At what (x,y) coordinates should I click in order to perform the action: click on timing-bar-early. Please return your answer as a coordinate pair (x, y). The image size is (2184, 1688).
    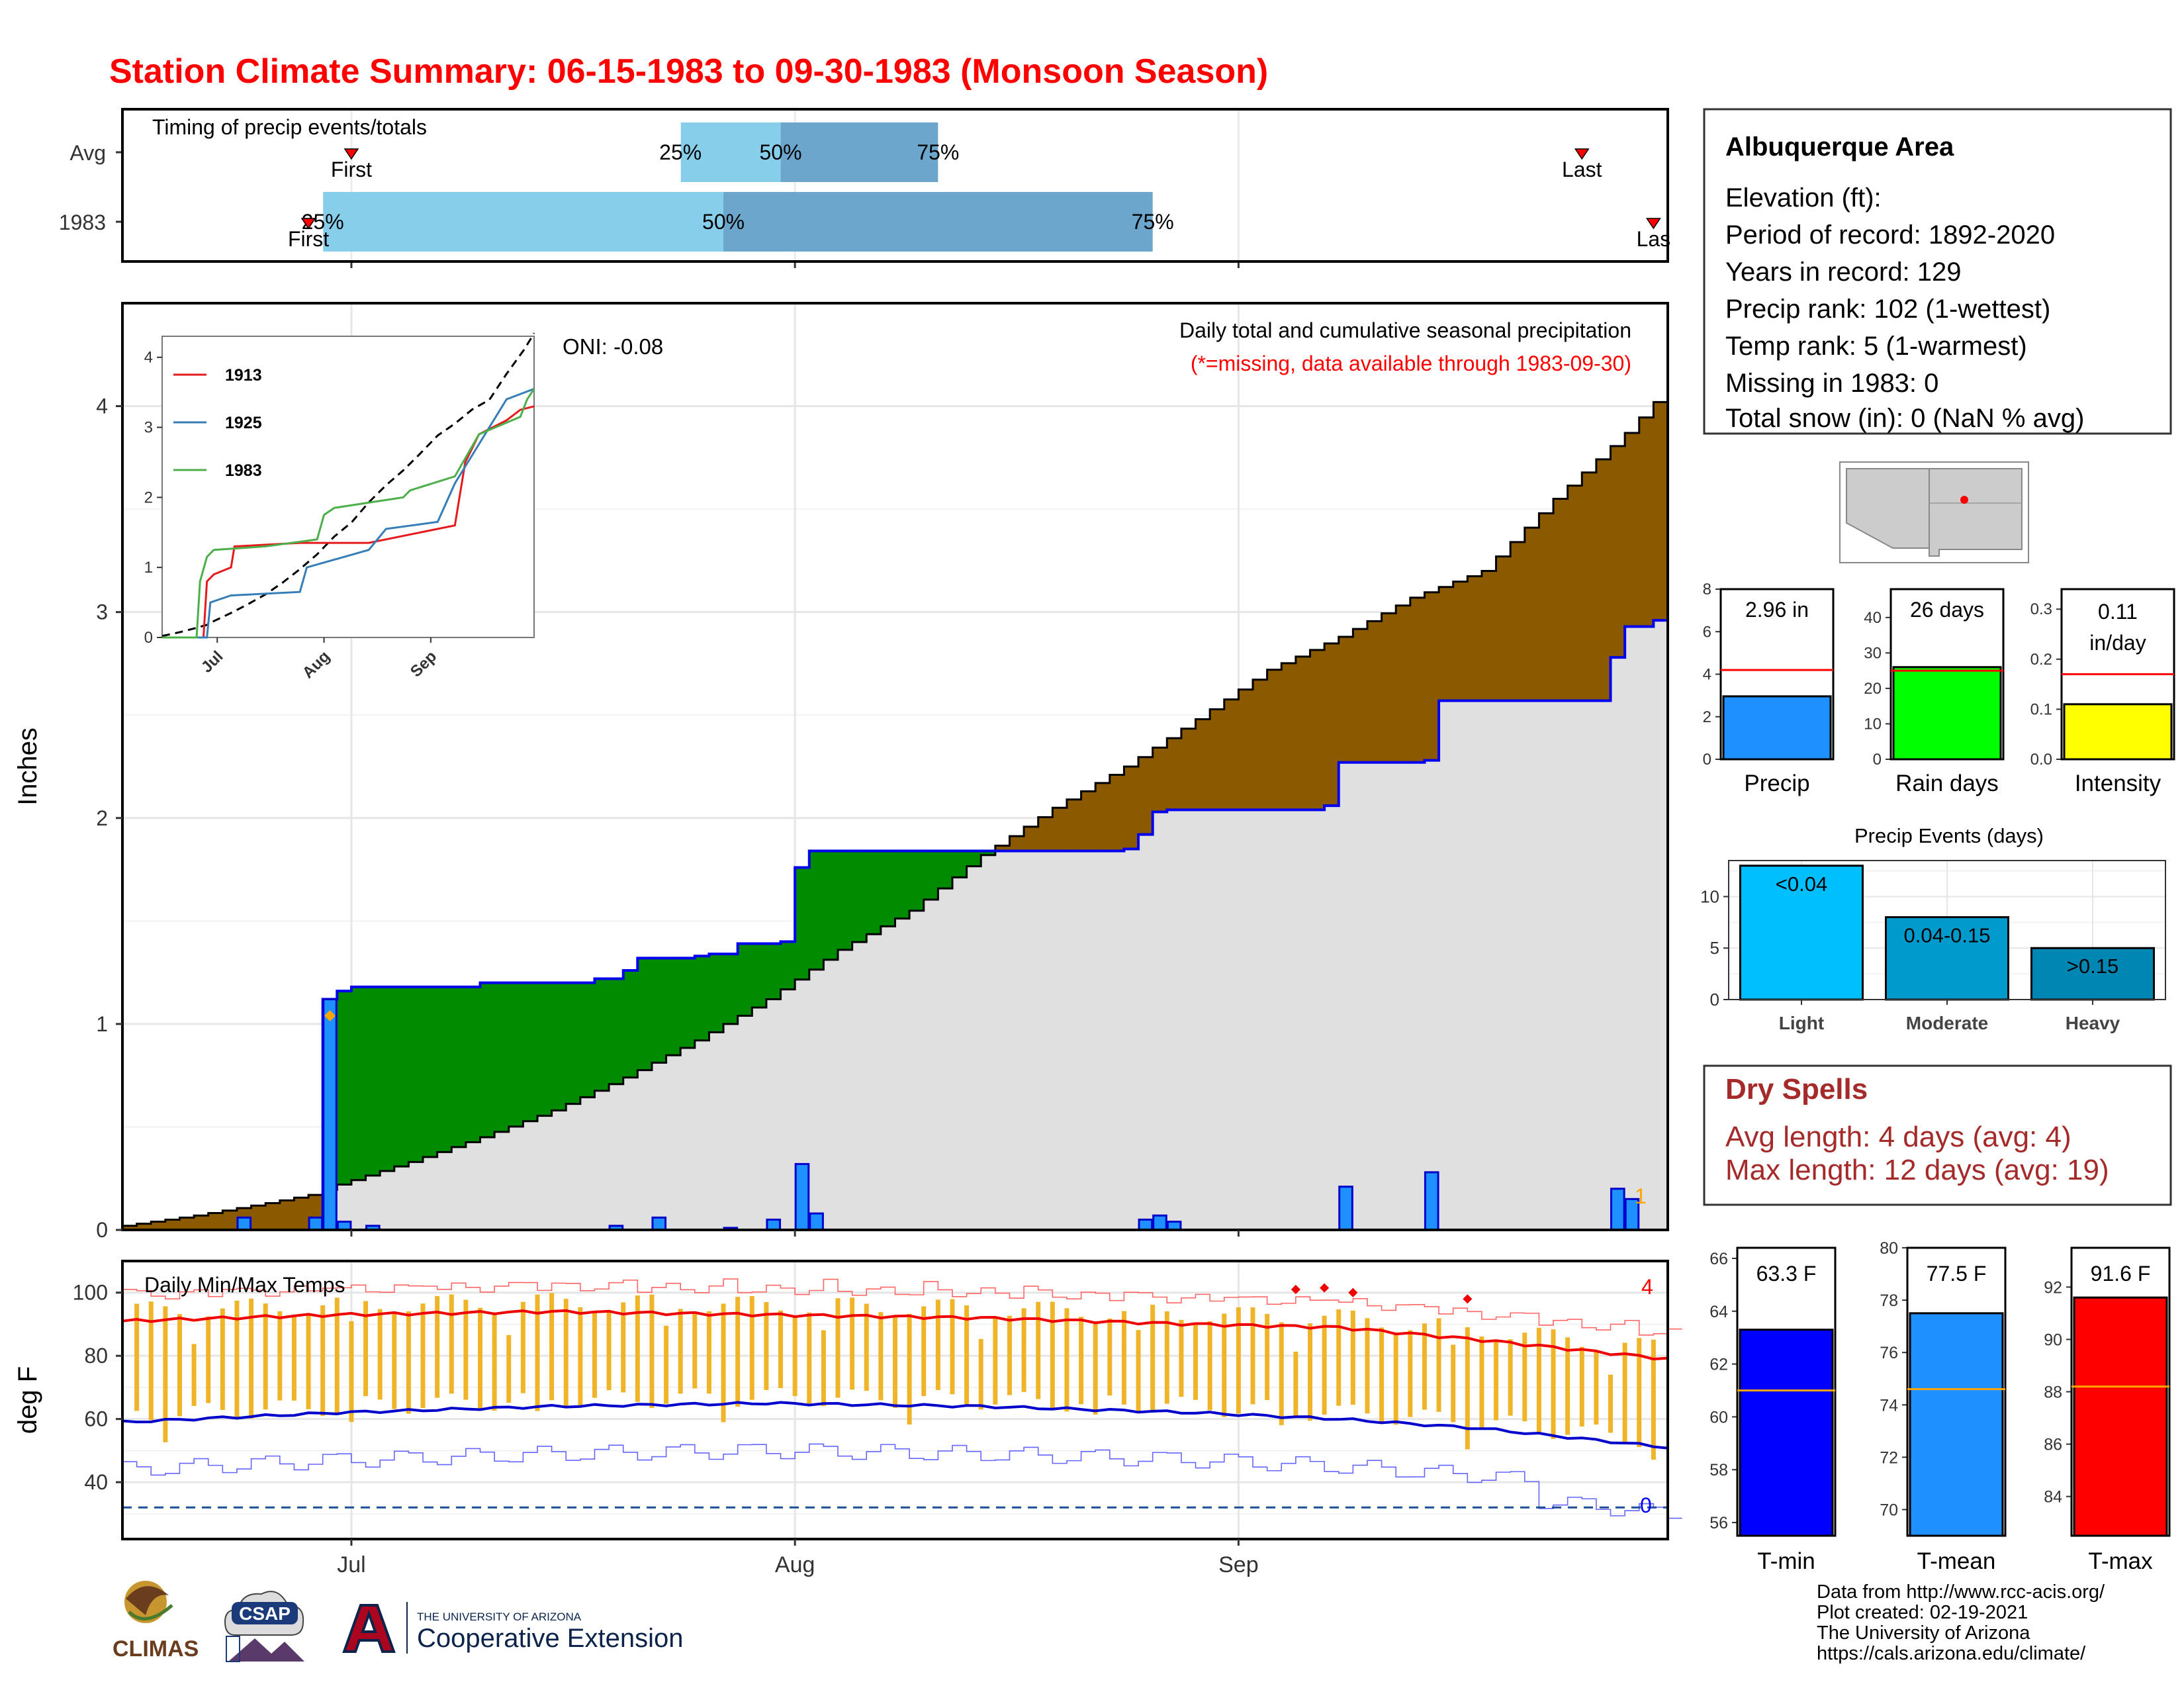
    Looking at the image, I should click on (523, 222).